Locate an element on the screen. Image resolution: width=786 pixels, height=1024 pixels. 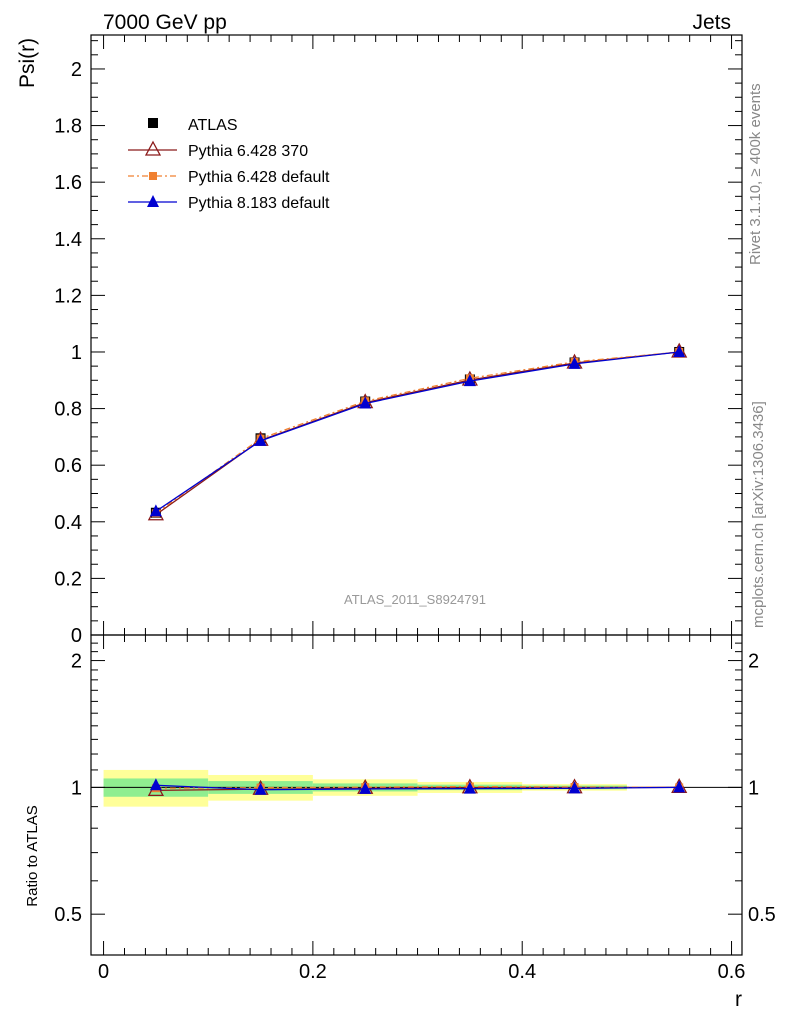
legend-pythia8-default-marker is located at coordinates (153, 201).